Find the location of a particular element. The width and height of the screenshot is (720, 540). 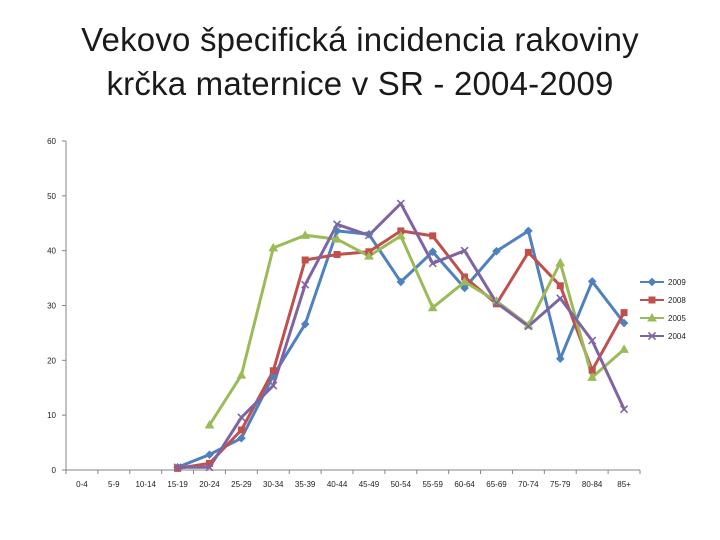

legend-item-2004: 2004 is located at coordinates (663, 336).